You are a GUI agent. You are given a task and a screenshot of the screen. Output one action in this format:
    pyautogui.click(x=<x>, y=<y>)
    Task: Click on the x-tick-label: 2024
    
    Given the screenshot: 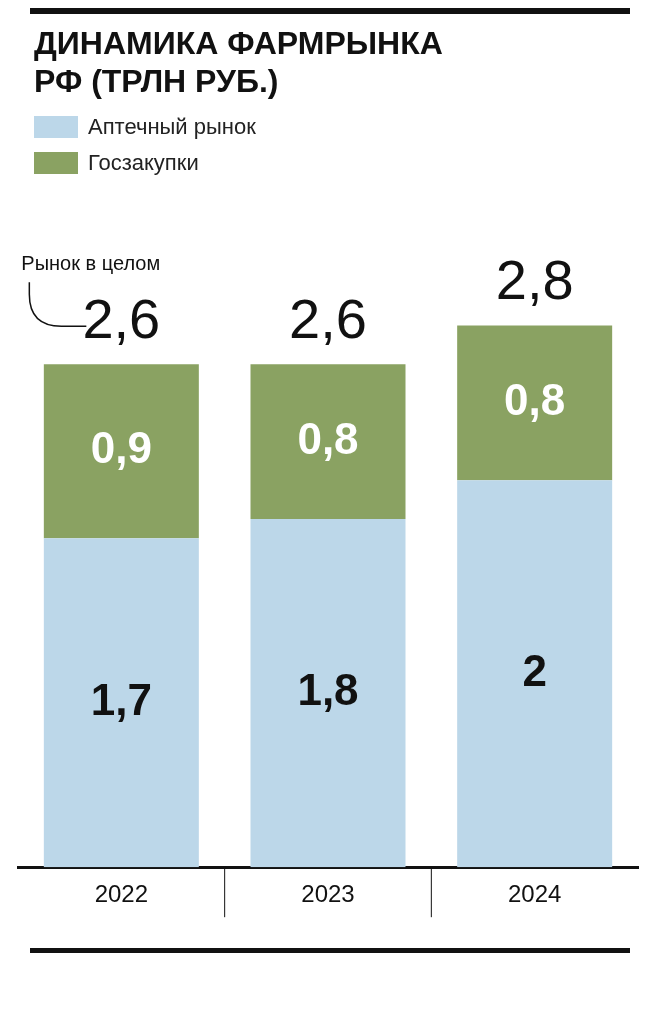 What is the action you would take?
    pyautogui.click(x=534, y=894)
    